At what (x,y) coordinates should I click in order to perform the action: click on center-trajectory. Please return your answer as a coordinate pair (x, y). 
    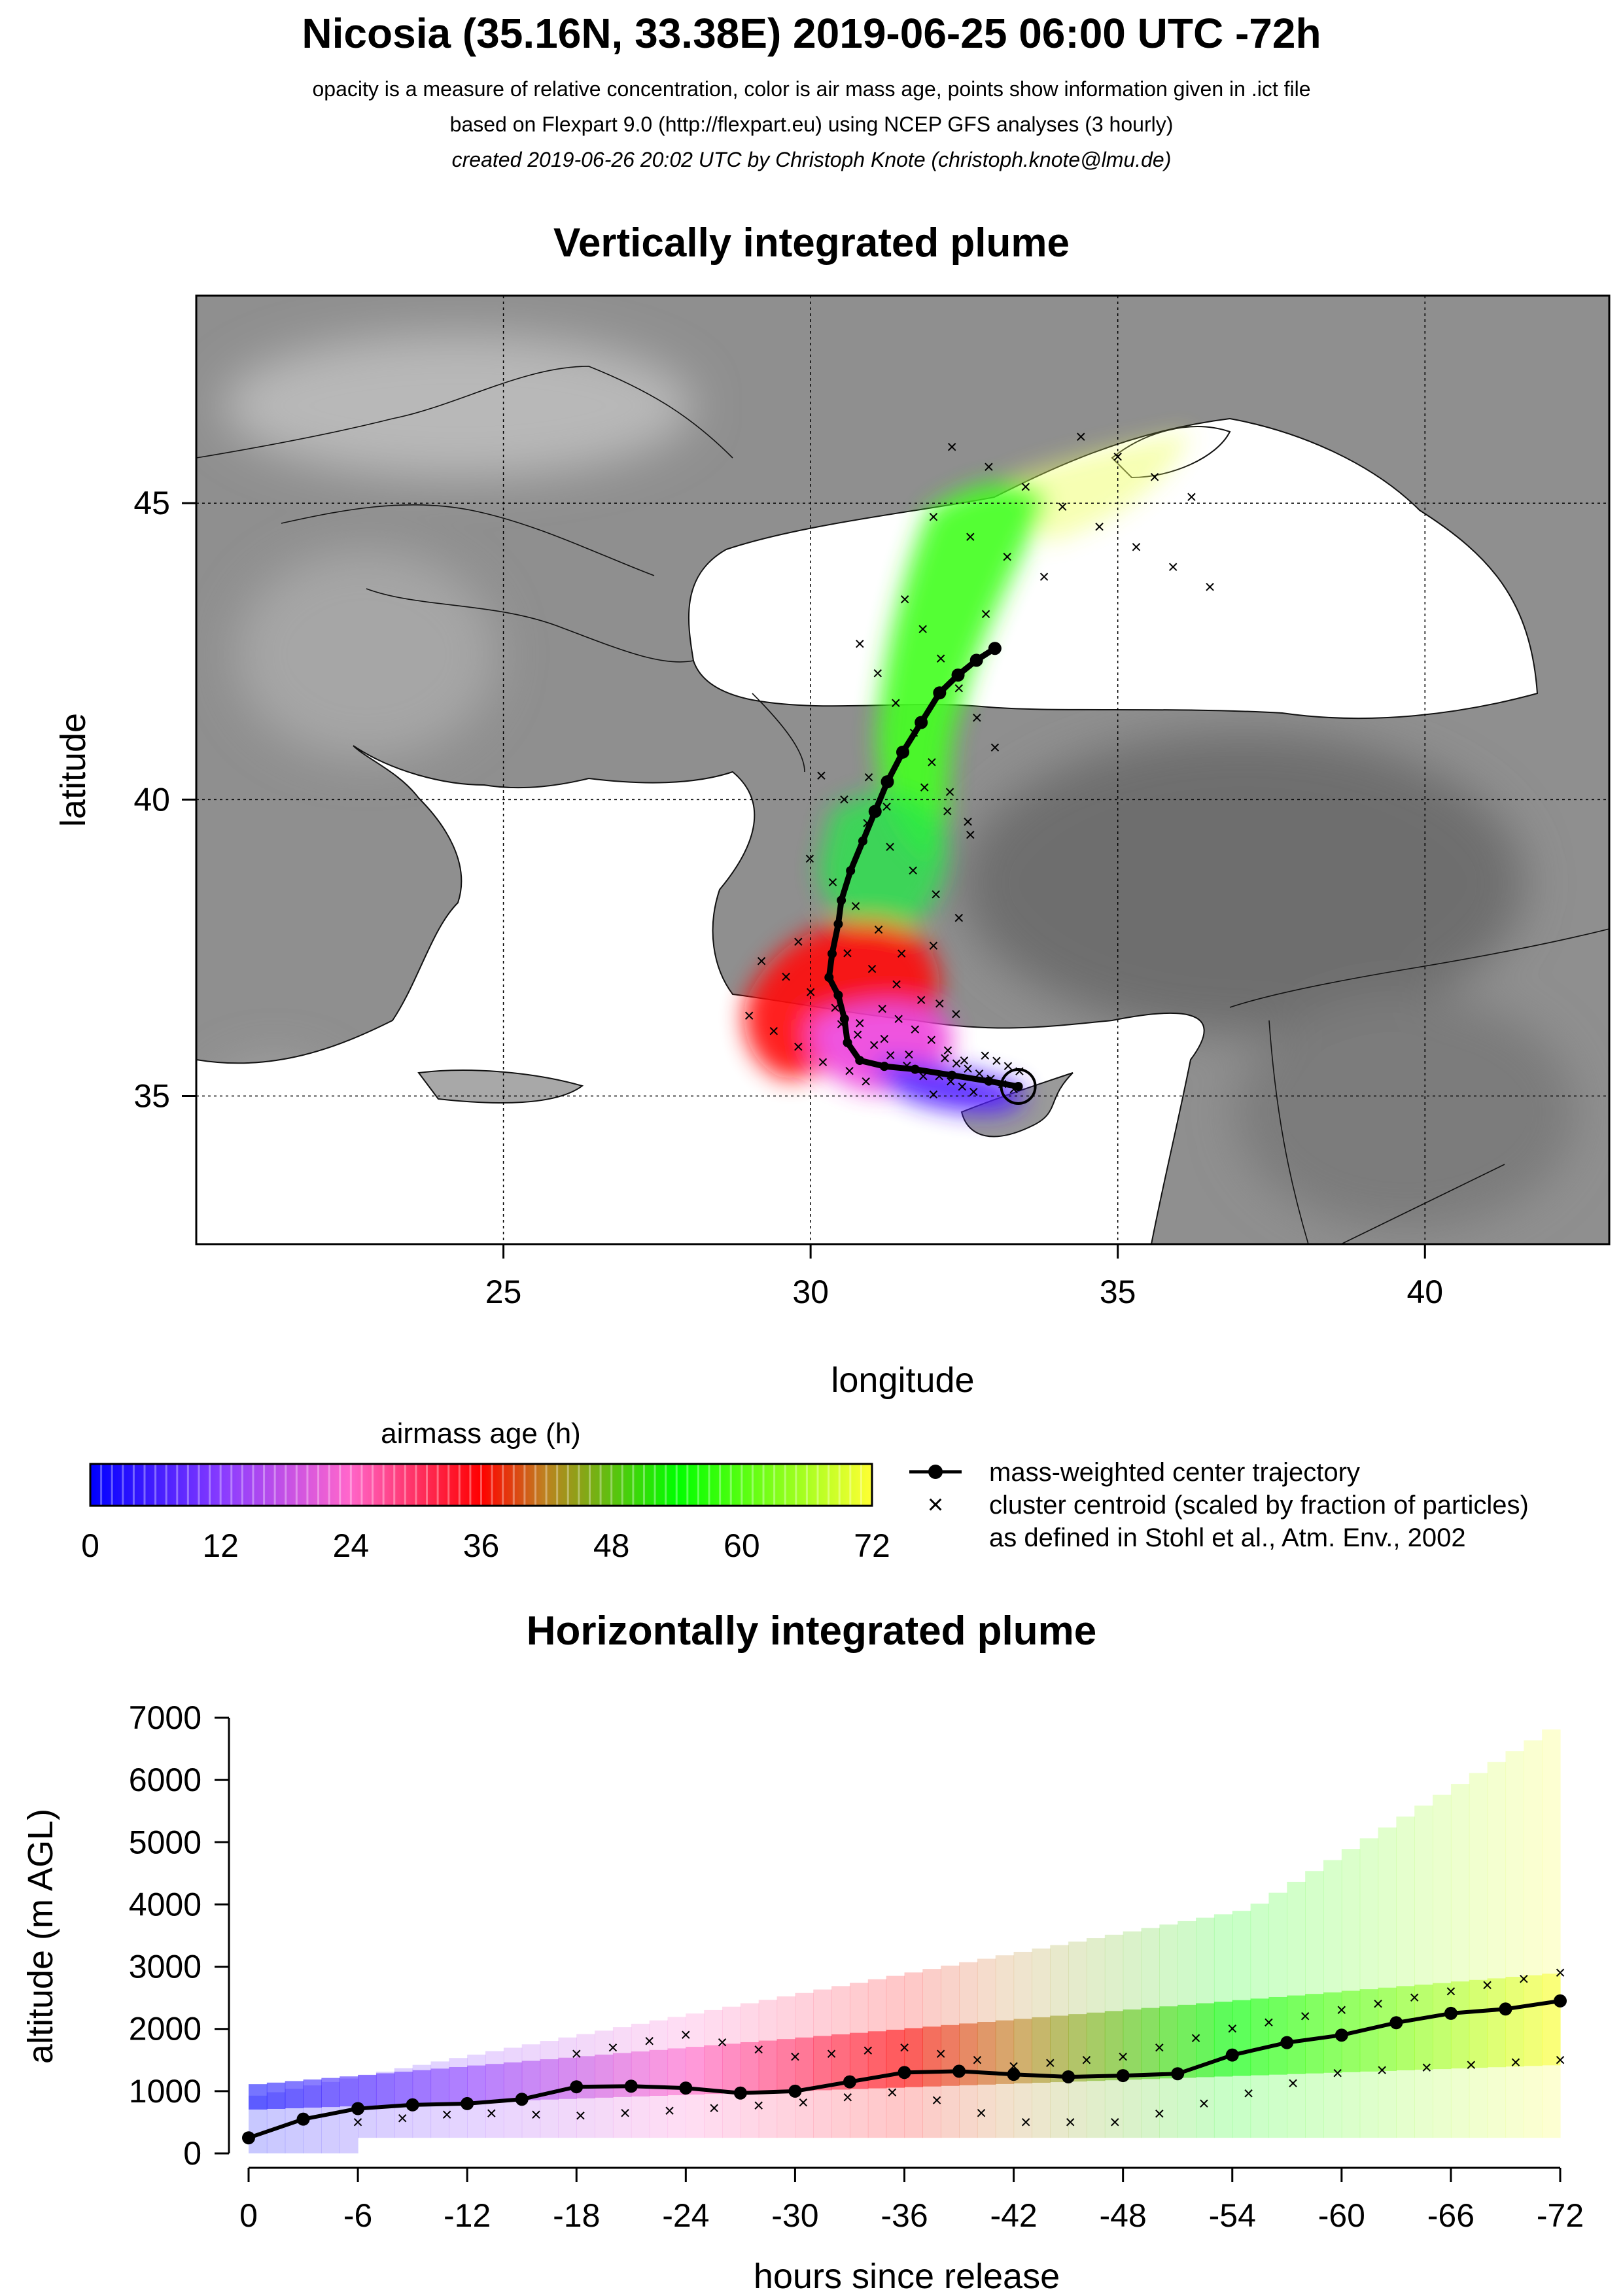
    Looking at the image, I should click on (931, 873).